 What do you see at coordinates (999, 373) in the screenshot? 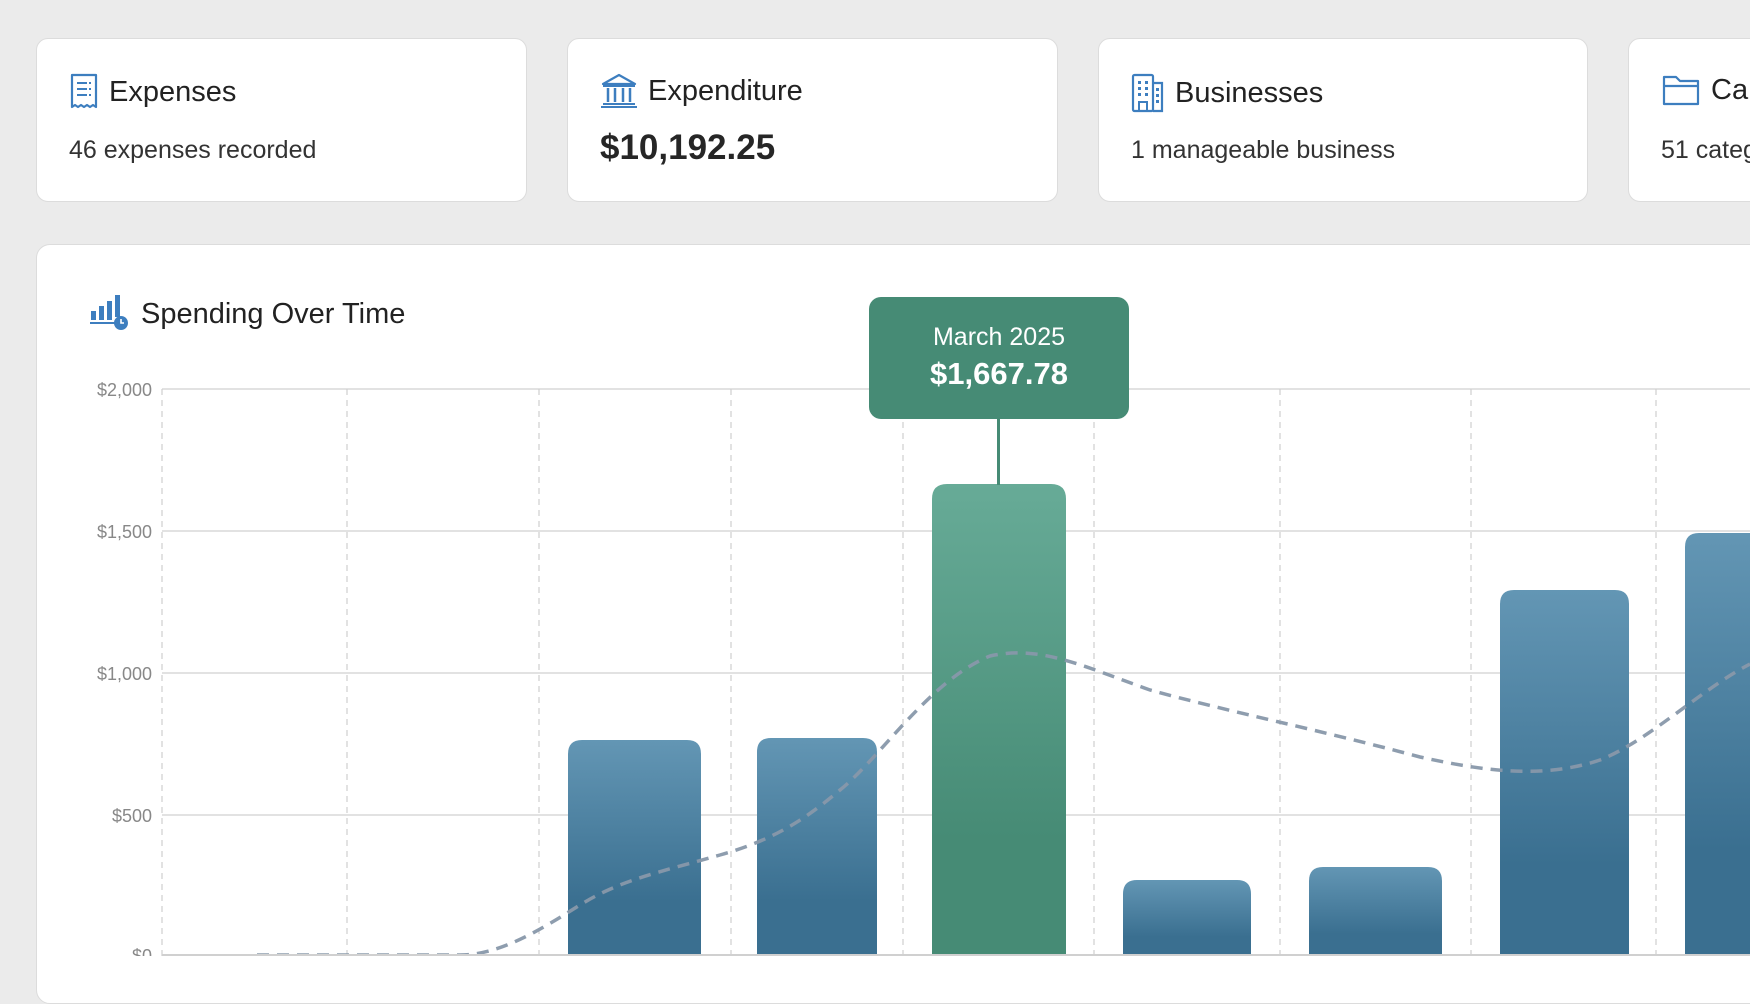
I see `tooltip-value: $1,667.78` at bounding box center [999, 373].